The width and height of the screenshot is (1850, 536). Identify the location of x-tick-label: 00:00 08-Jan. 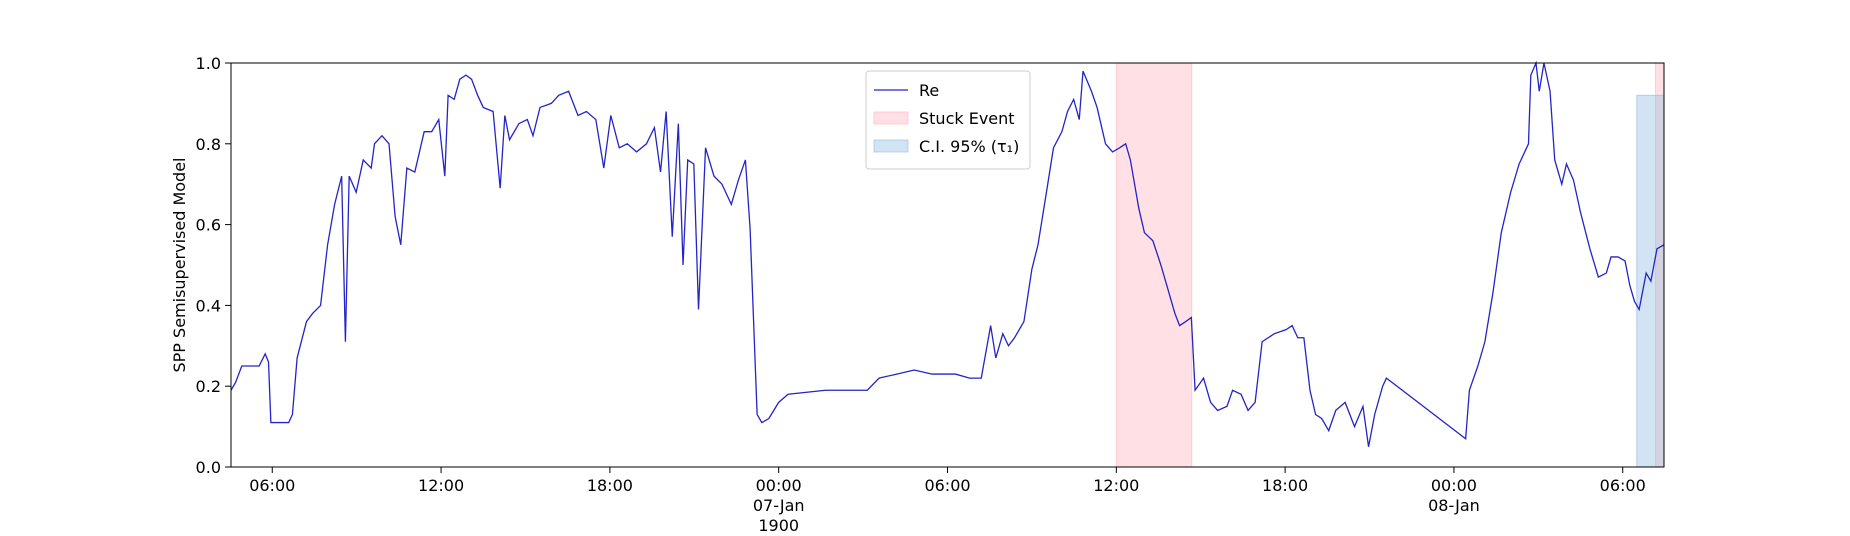
(1454, 495).